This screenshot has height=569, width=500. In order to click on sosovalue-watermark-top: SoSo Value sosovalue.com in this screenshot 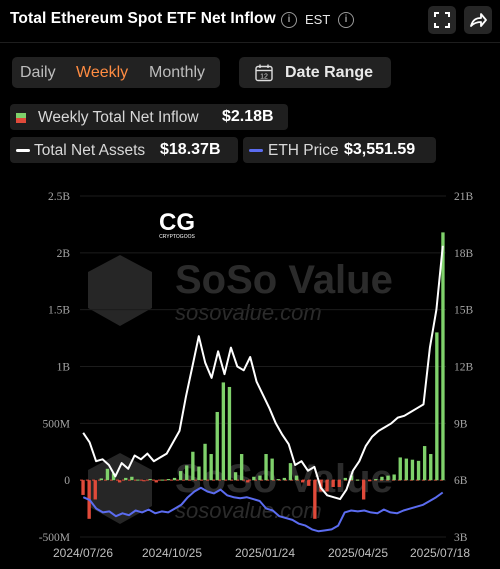, I will do `click(240, 290)`.